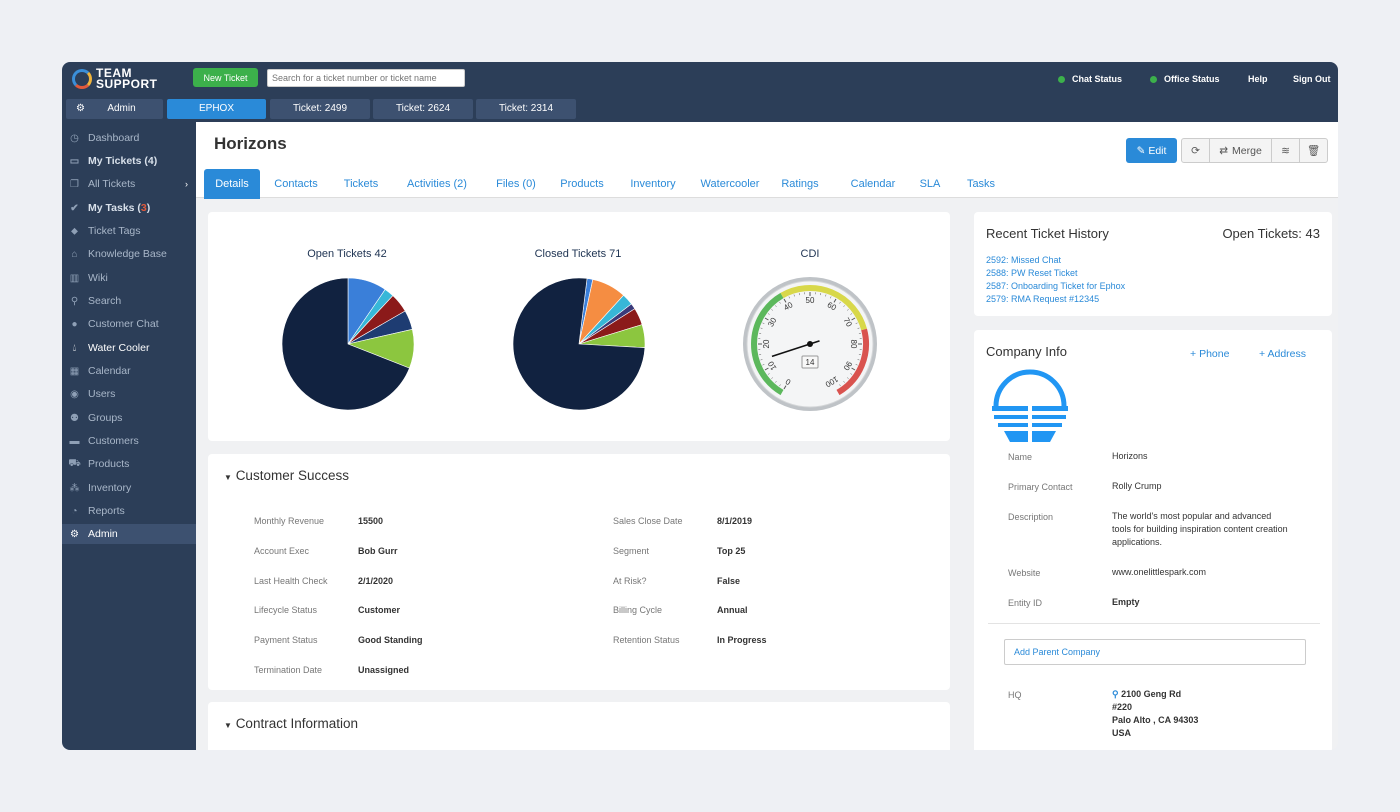 This screenshot has height=812, width=1400. What do you see at coordinates (129, 394) in the screenshot?
I see `sidebar-item-users: ◉ Users` at bounding box center [129, 394].